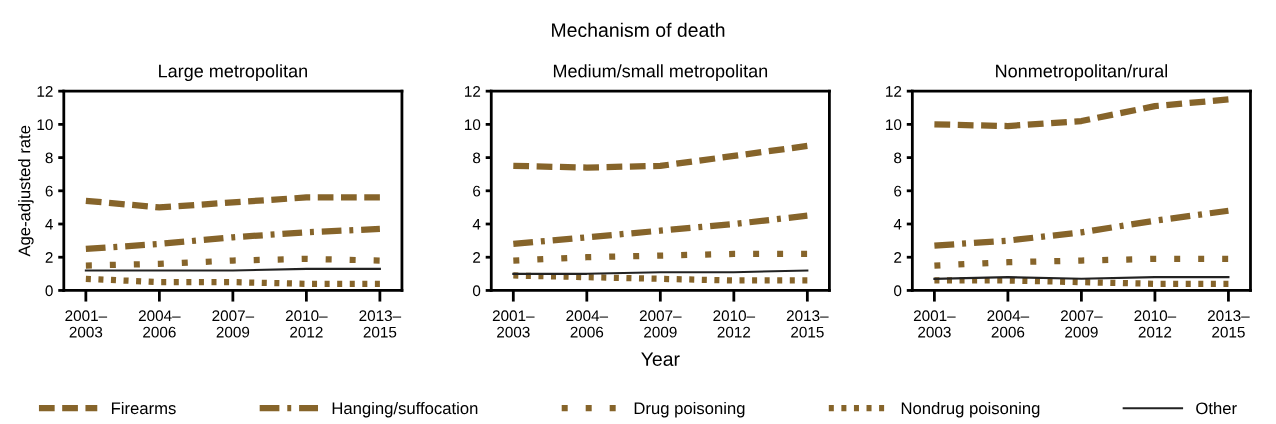 The height and width of the screenshot is (424, 1276). What do you see at coordinates (660, 359) in the screenshot?
I see `x-axis-title: Year` at bounding box center [660, 359].